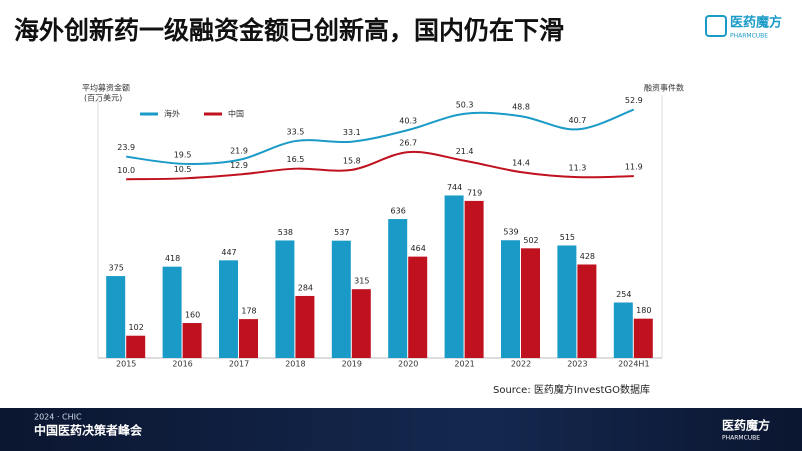 The height and width of the screenshot is (451, 802). I want to click on bar-label: 102, so click(136, 327).